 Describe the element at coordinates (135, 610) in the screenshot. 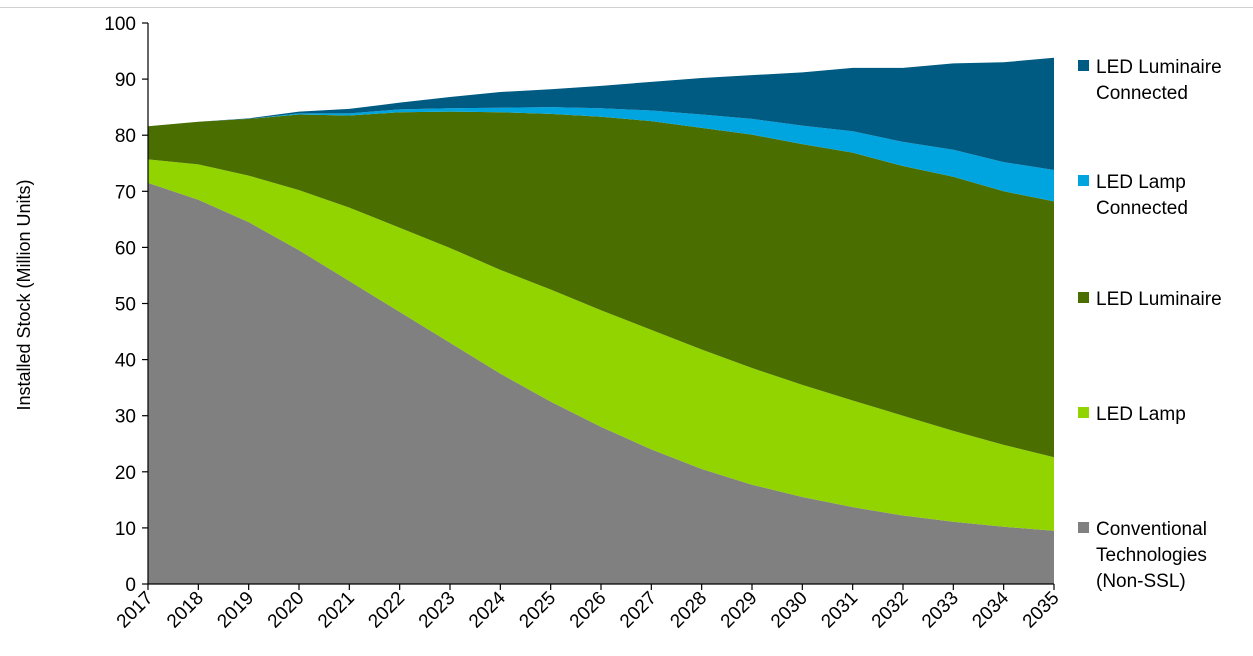

I see `x-tick-label: 2017` at that location.